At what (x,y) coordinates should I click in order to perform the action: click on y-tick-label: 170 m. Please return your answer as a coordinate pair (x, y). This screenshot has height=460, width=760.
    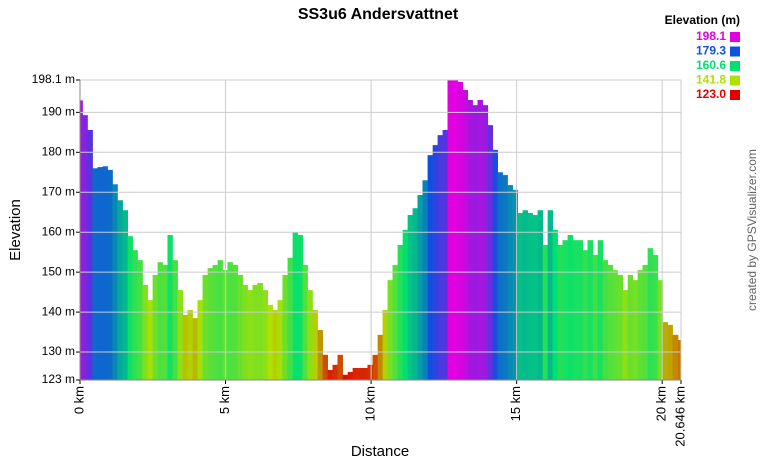
    Looking at the image, I should click on (58, 191).